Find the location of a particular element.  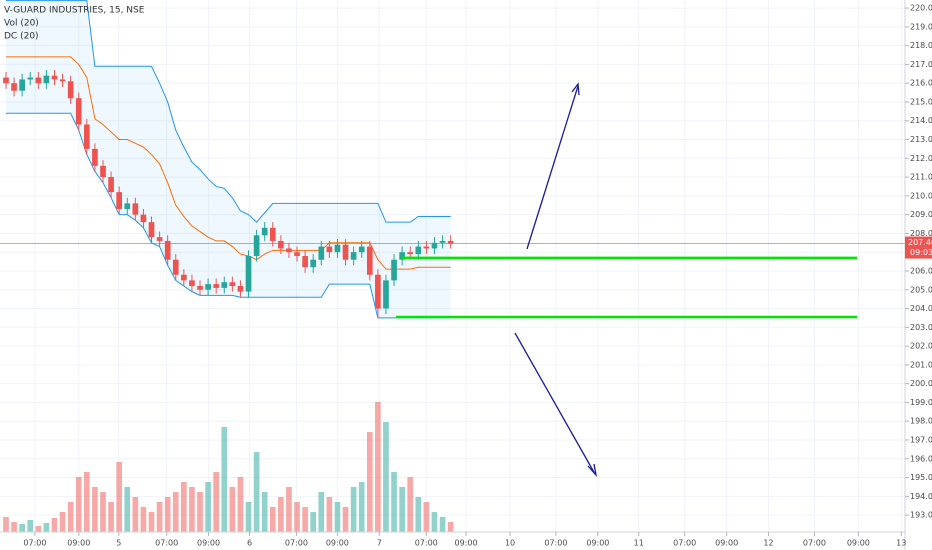

y-tick-label: 214.00 is located at coordinates (921, 120).